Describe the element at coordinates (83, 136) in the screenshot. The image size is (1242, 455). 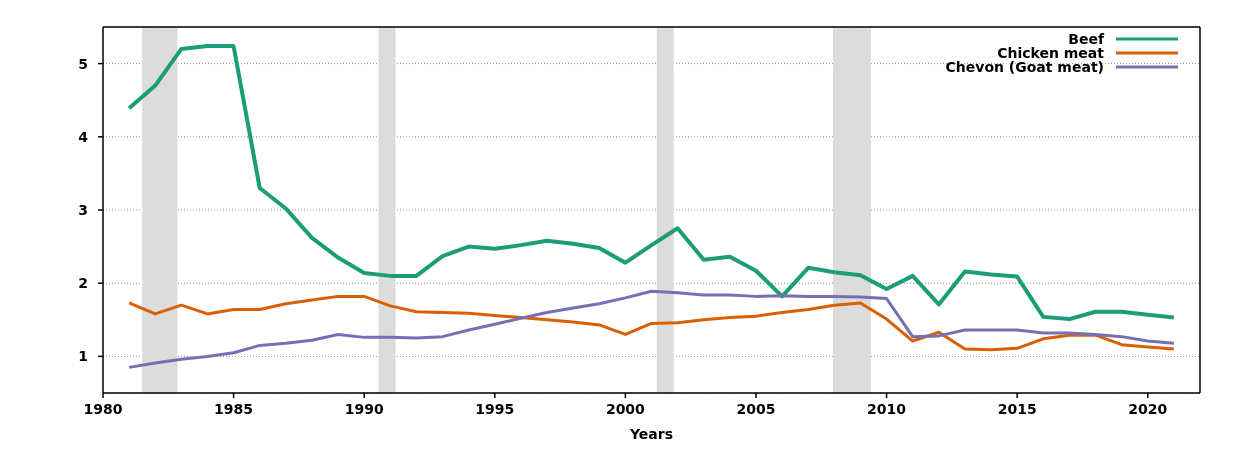
I see `y-tick-label: 4` at that location.